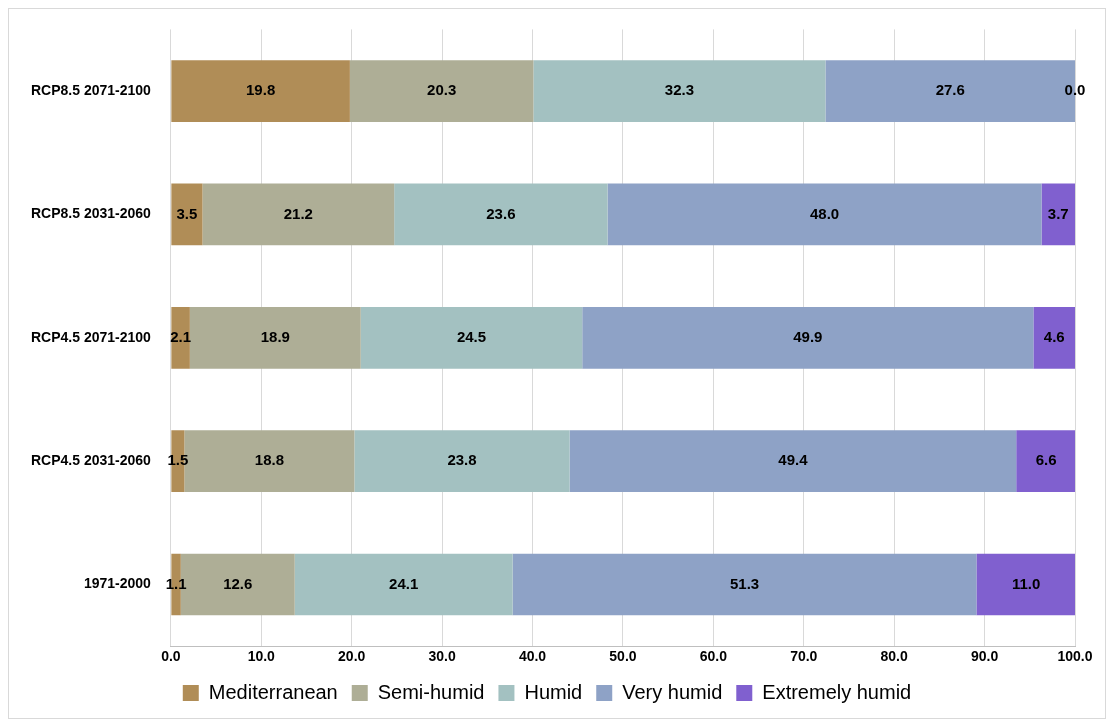  Describe the element at coordinates (269, 460) in the screenshot. I see `data-label: 18.8` at that location.